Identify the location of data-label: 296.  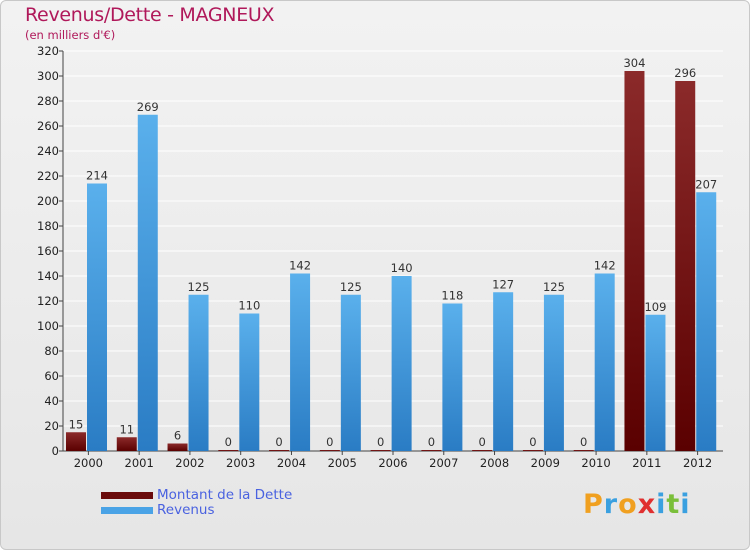
(685, 73).